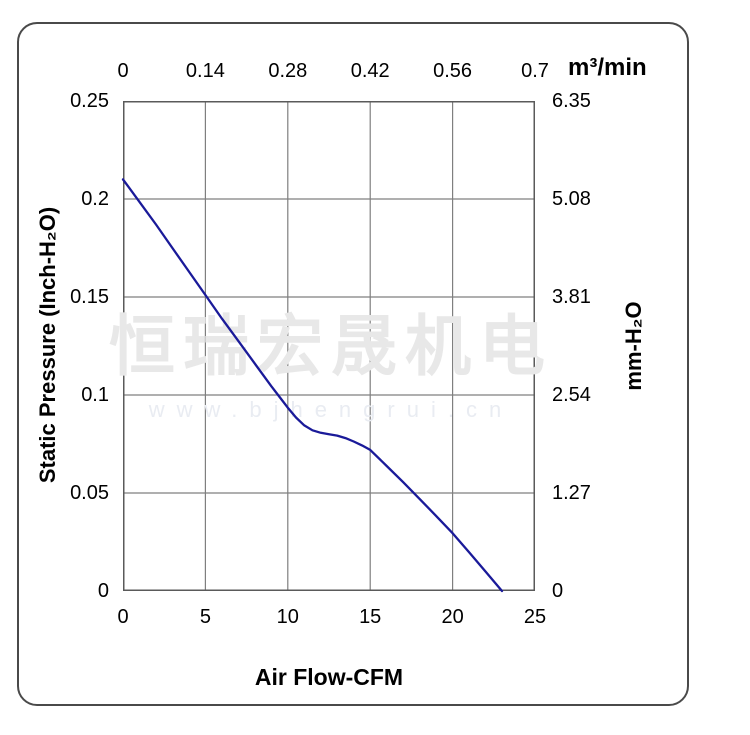 This screenshot has width=750, height=735. I want to click on left-tick-label: 0, so click(103, 591).